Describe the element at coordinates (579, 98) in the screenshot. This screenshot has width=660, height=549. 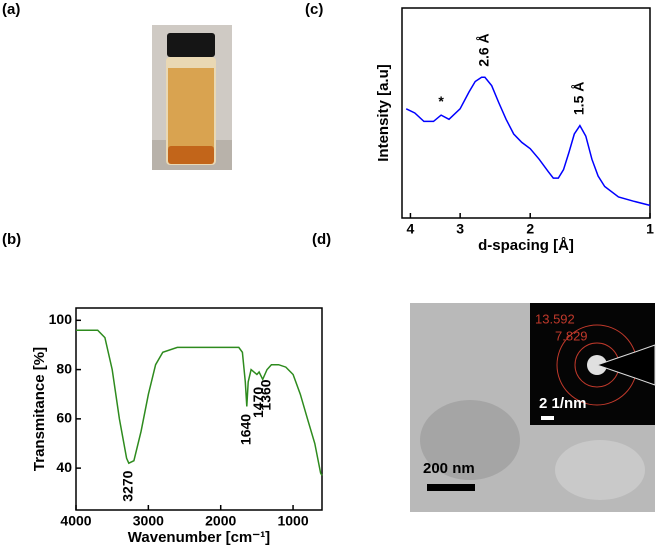
I see `annotation: 1.5 Å` at that location.